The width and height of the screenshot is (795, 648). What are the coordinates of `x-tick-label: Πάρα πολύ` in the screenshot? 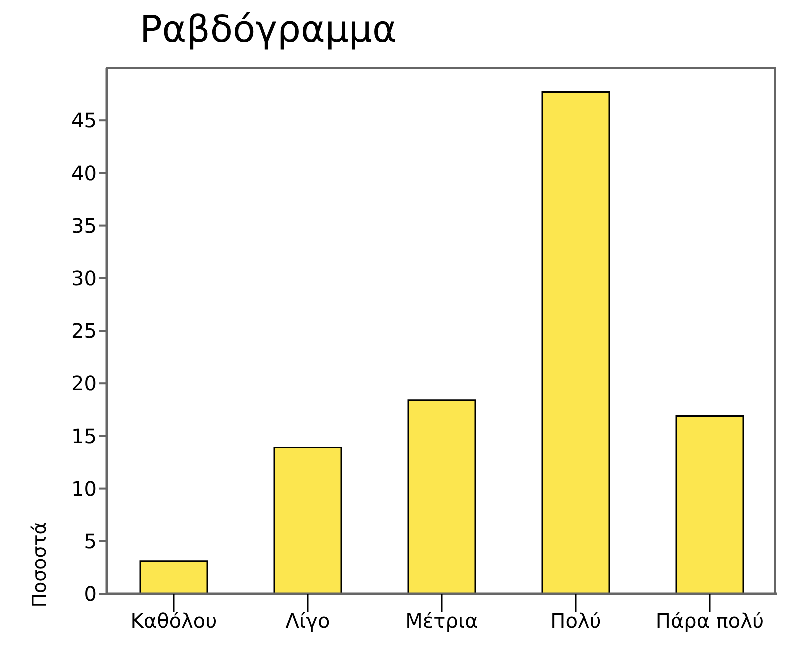 It's located at (710, 621).